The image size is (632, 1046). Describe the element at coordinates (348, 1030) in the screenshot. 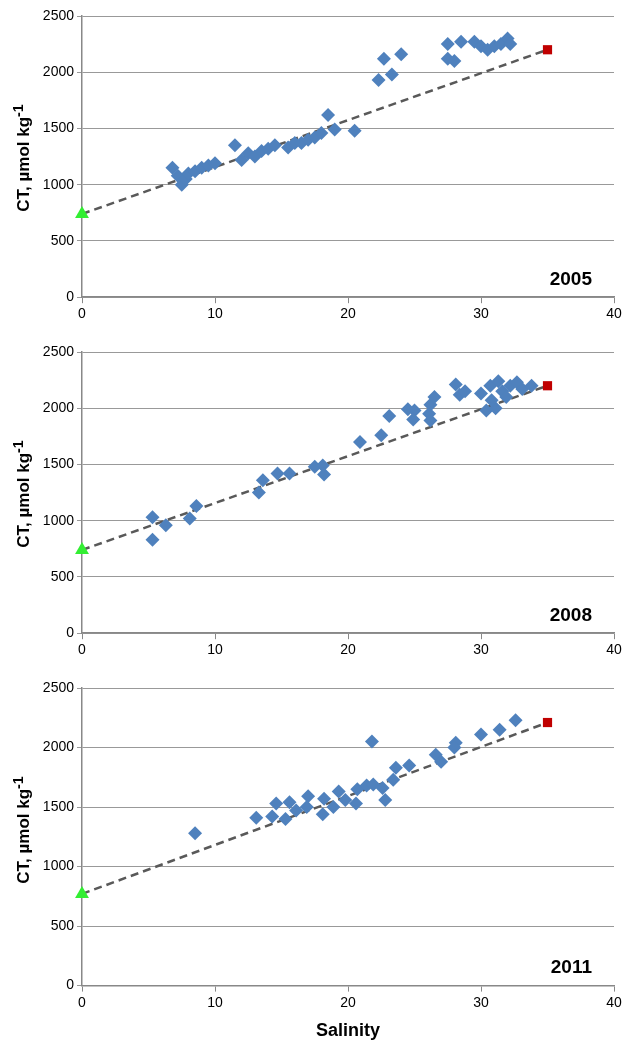

I see `x-axis-title: Salinity` at that location.